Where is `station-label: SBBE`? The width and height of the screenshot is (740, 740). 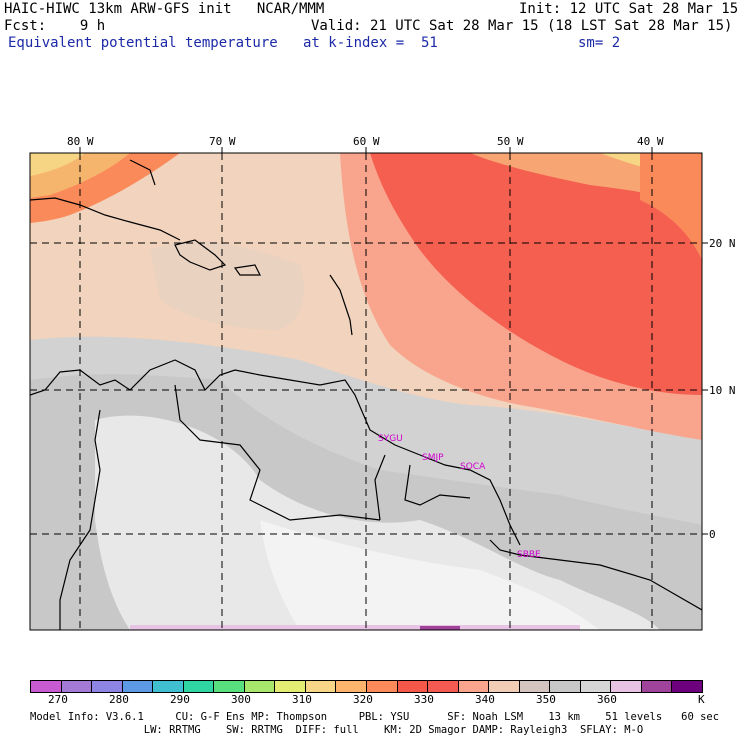 station-label: SBBE is located at coordinates (529, 555).